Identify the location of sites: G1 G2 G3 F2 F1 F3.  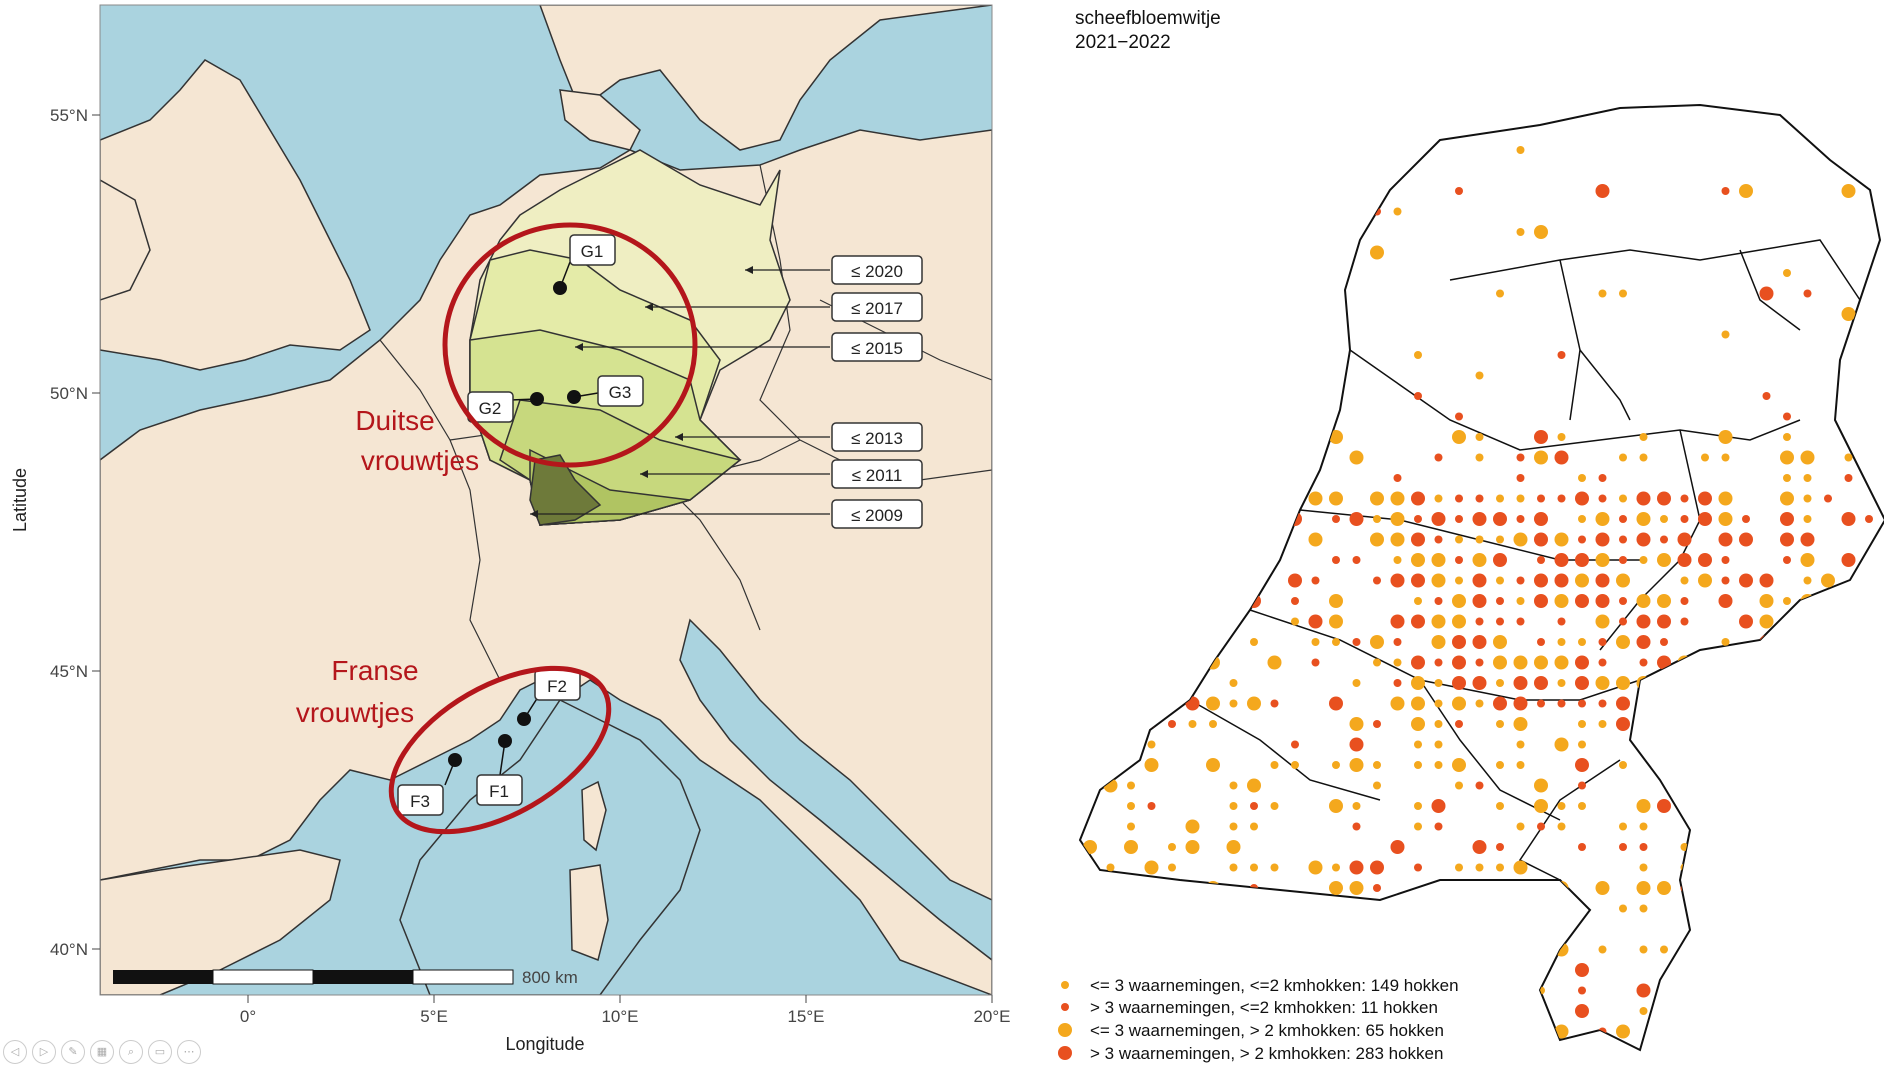
(520, 525).